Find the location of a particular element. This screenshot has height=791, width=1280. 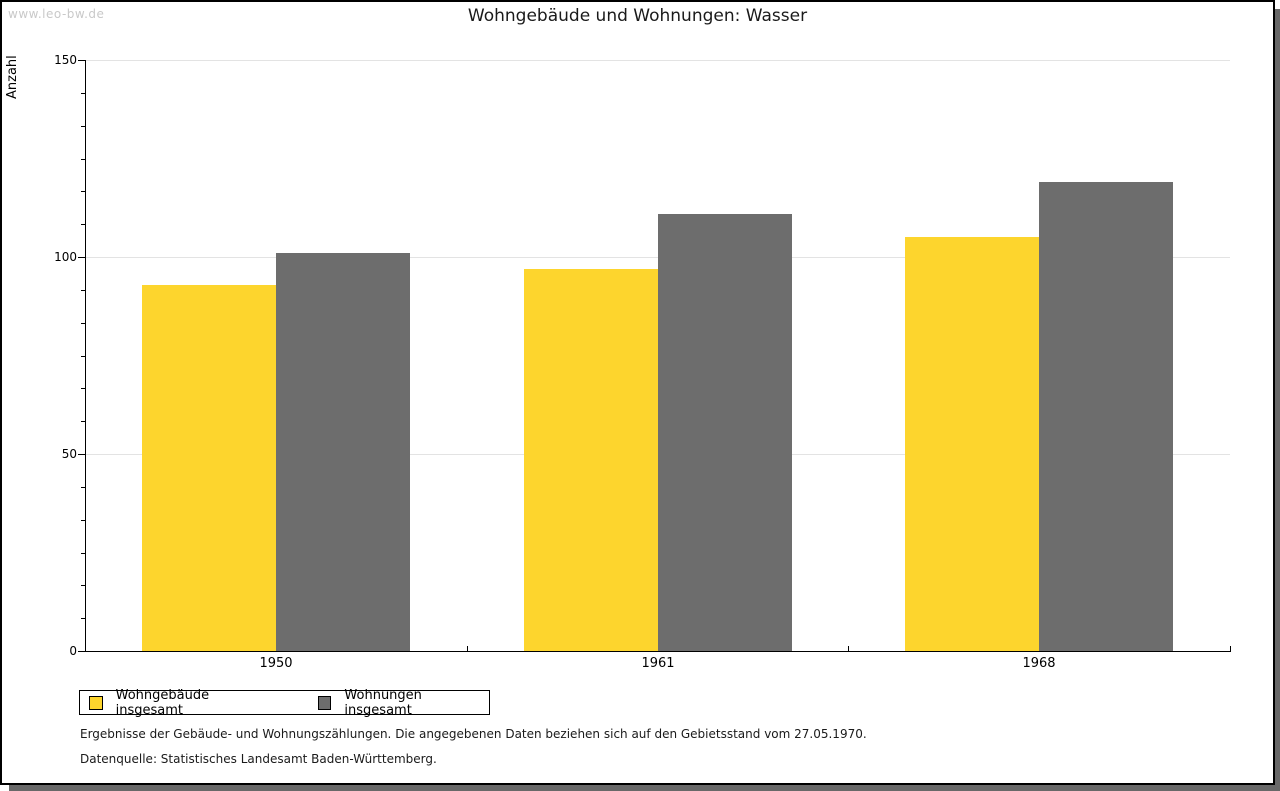

x-category-label: 1968 is located at coordinates (1039, 663).